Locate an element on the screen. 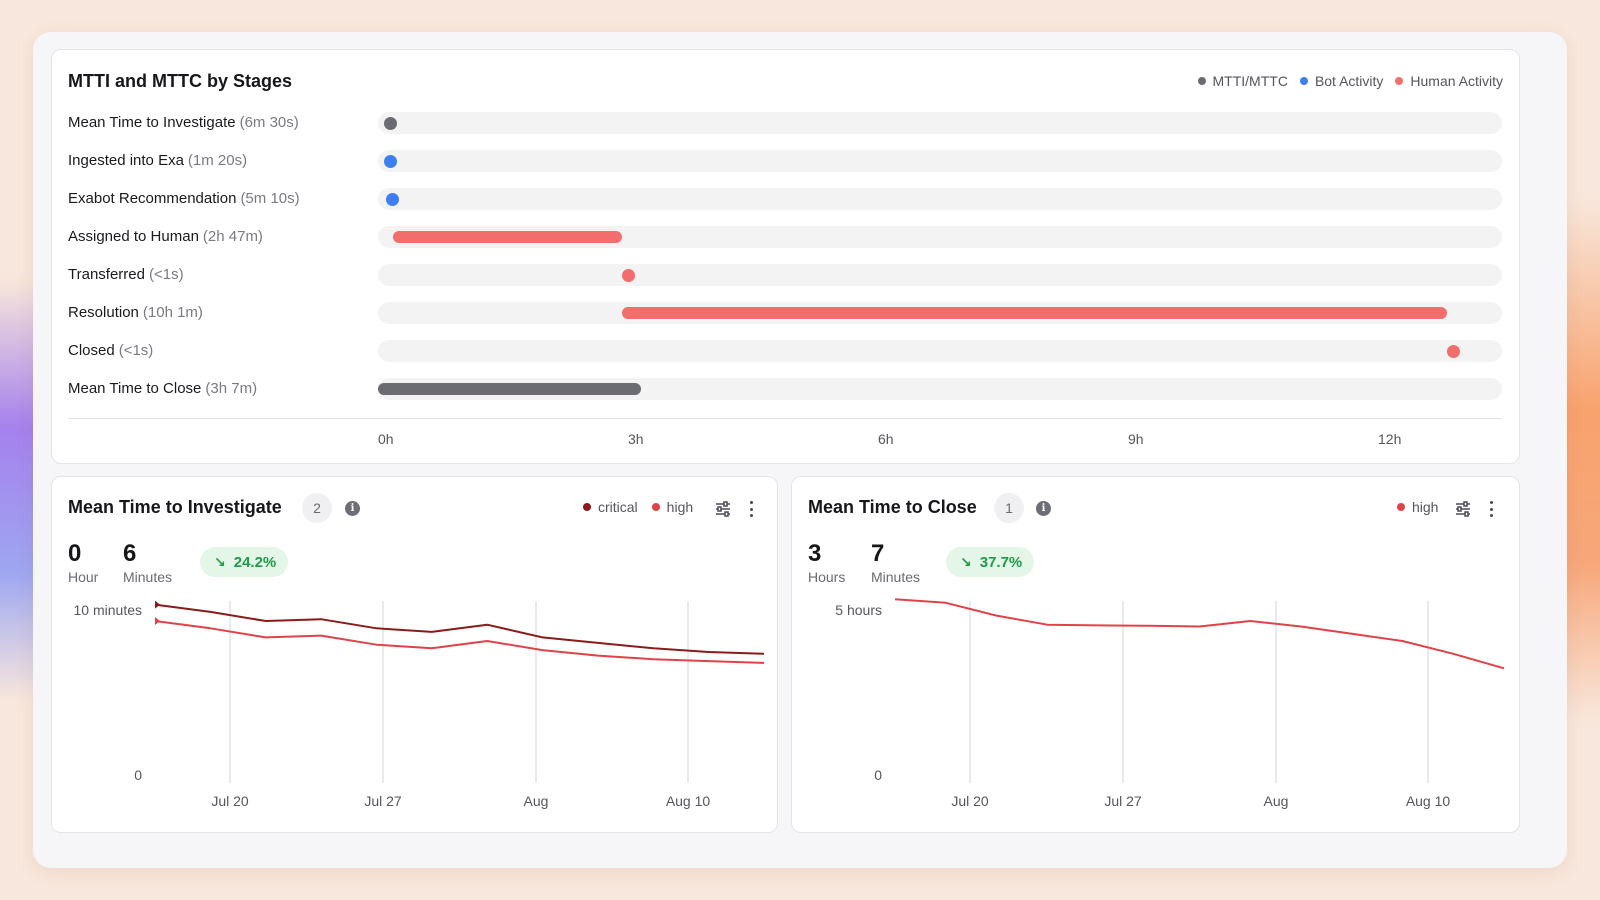 The height and width of the screenshot is (900, 1600). stages-axis-tick: 6h is located at coordinates (886, 439).